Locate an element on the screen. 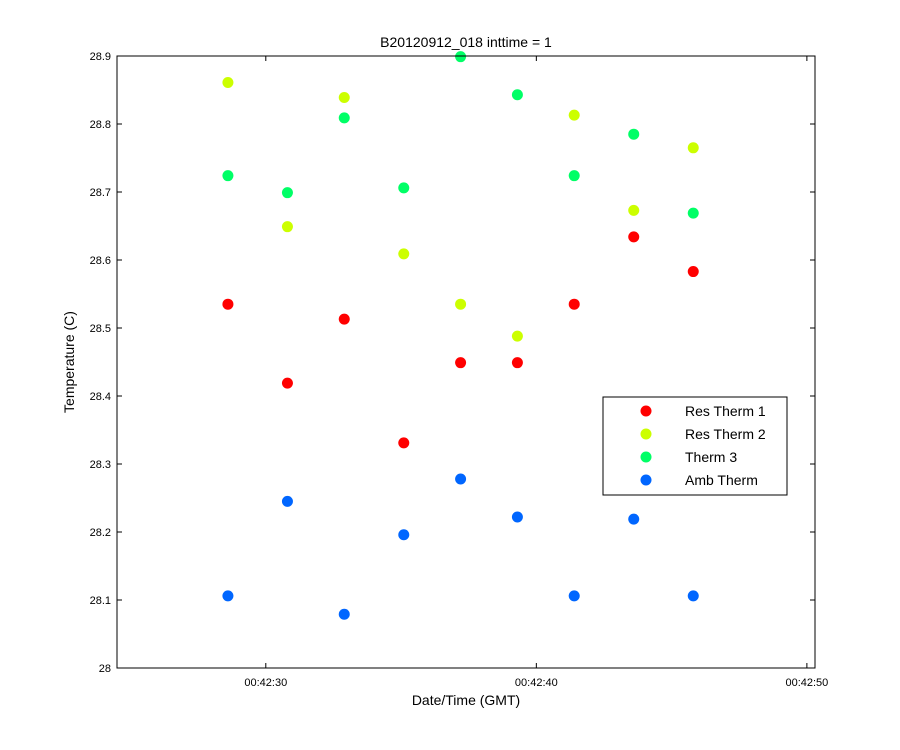 Image resolution: width=900 pixels, height=750 pixels. series-amb-therm is located at coordinates (460, 546).